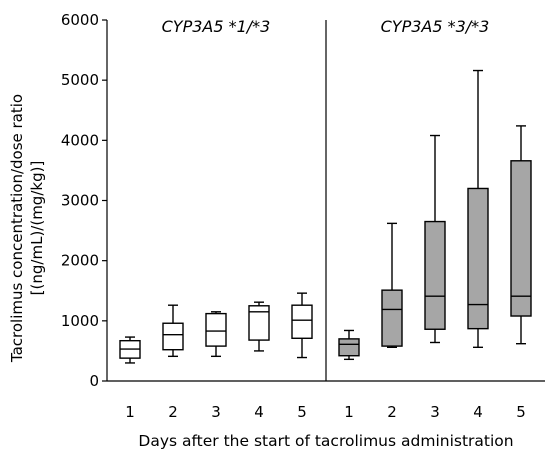 This screenshot has height=460, width=550. I want to click on y-axis-title: Tacrolimus concentration/dose ratio, so click(17, 228).